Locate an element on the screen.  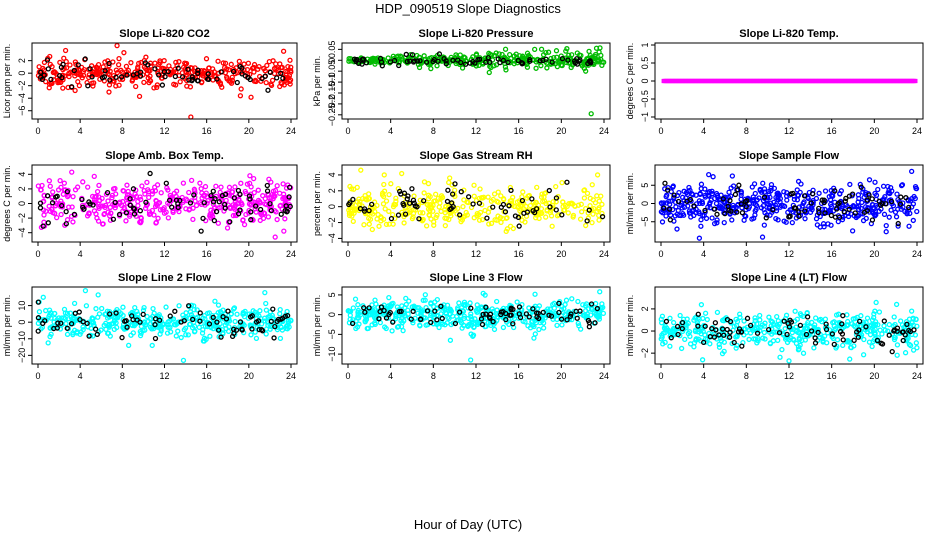
panel-title: Slope Li-820 CO2 is located at coordinates (164, 34).